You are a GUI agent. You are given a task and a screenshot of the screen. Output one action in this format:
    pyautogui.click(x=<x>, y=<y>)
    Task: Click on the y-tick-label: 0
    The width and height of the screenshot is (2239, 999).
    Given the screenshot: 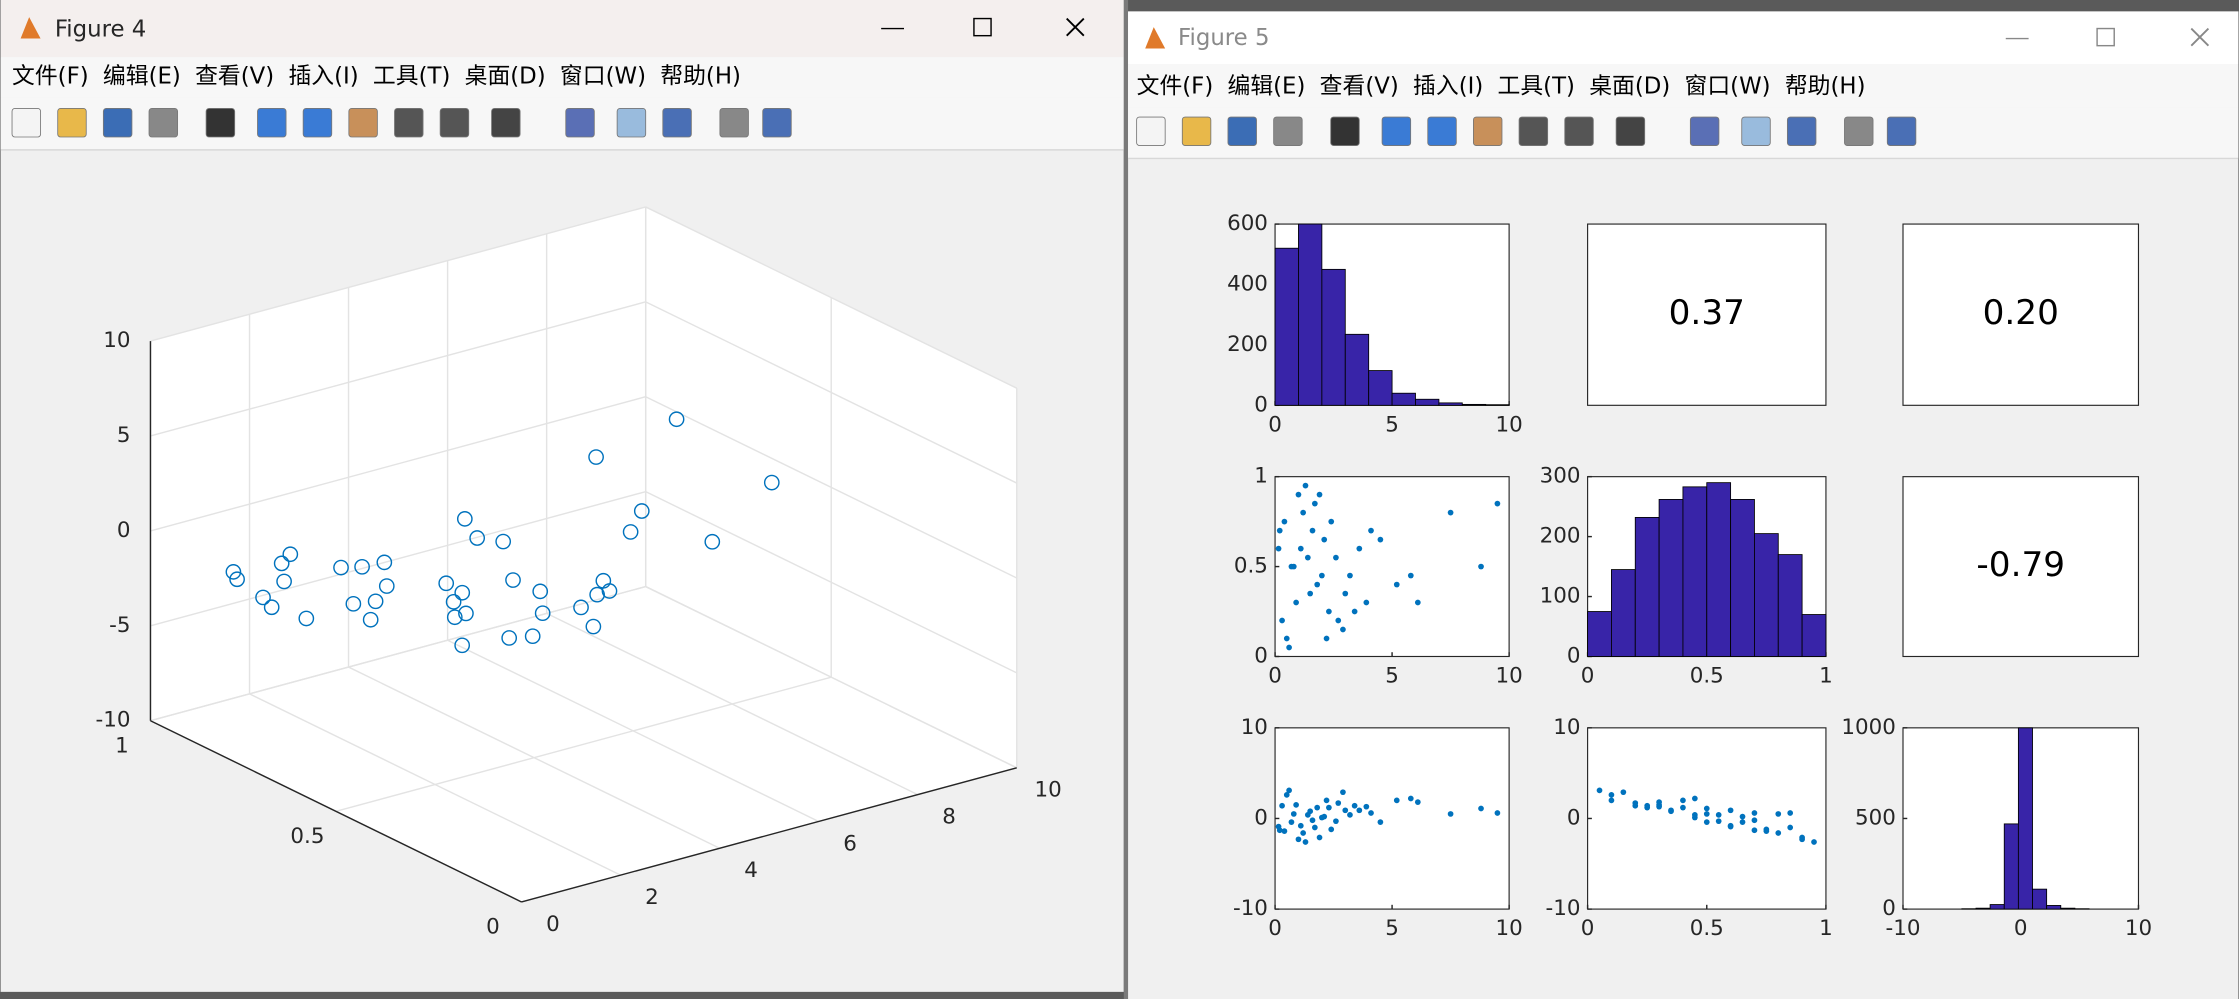 What is the action you would take?
    pyautogui.click(x=493, y=927)
    